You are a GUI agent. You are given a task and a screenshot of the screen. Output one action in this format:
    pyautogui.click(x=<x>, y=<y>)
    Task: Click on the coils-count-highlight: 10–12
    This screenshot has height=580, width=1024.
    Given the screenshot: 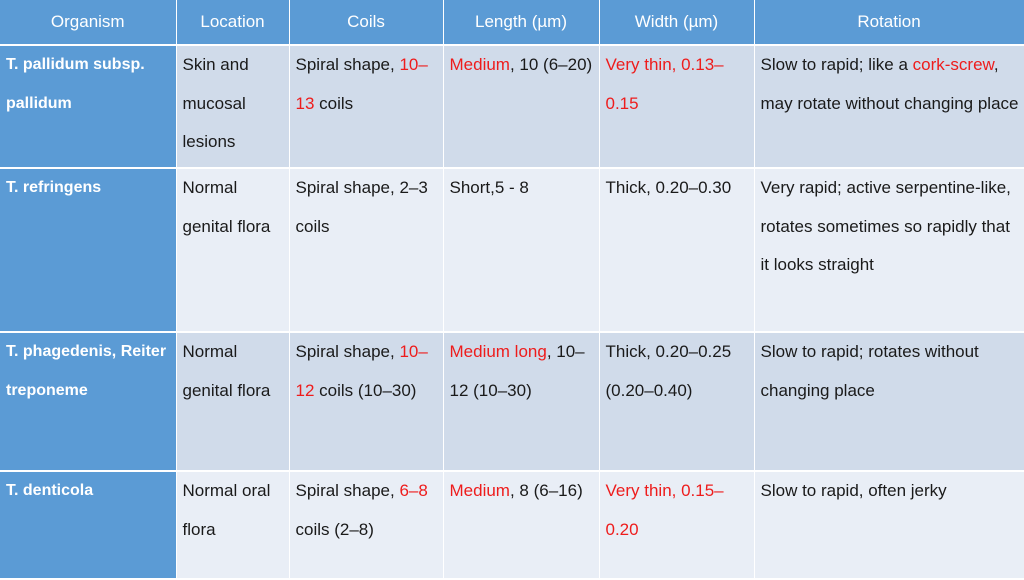 What is the action you would take?
    pyautogui.click(x=361, y=371)
    